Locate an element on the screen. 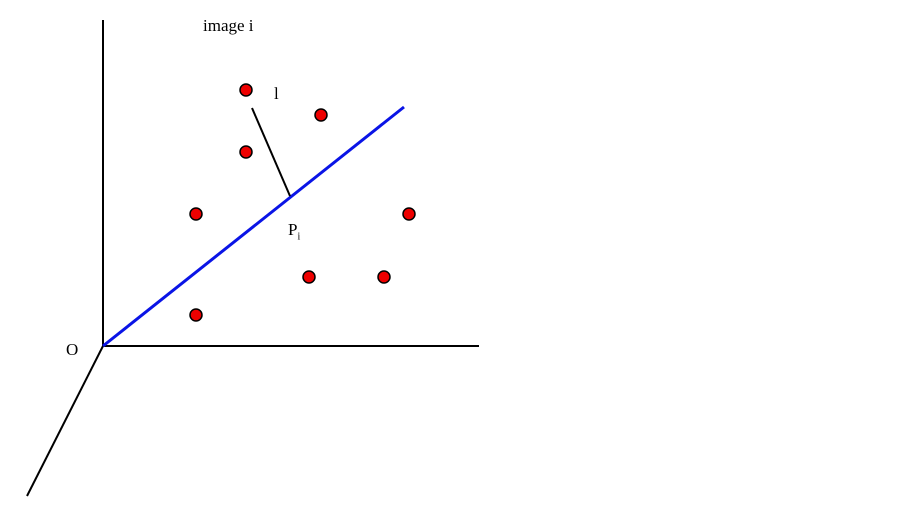 The width and height of the screenshot is (903, 510). image-title: image i is located at coordinates (228, 25).